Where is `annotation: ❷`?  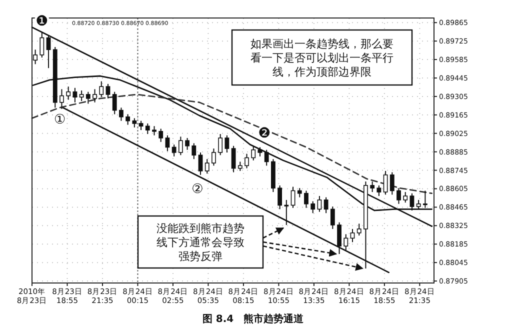
annotation: ❷ is located at coordinates (264, 134).